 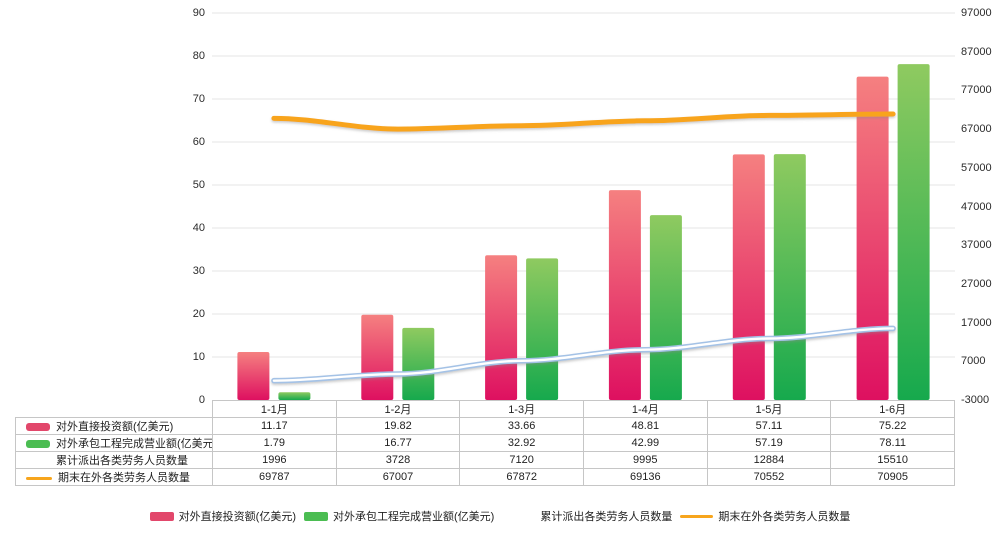 What do you see at coordinates (198, 228) in the screenshot?
I see `left-axis-tick: 40` at bounding box center [198, 228].